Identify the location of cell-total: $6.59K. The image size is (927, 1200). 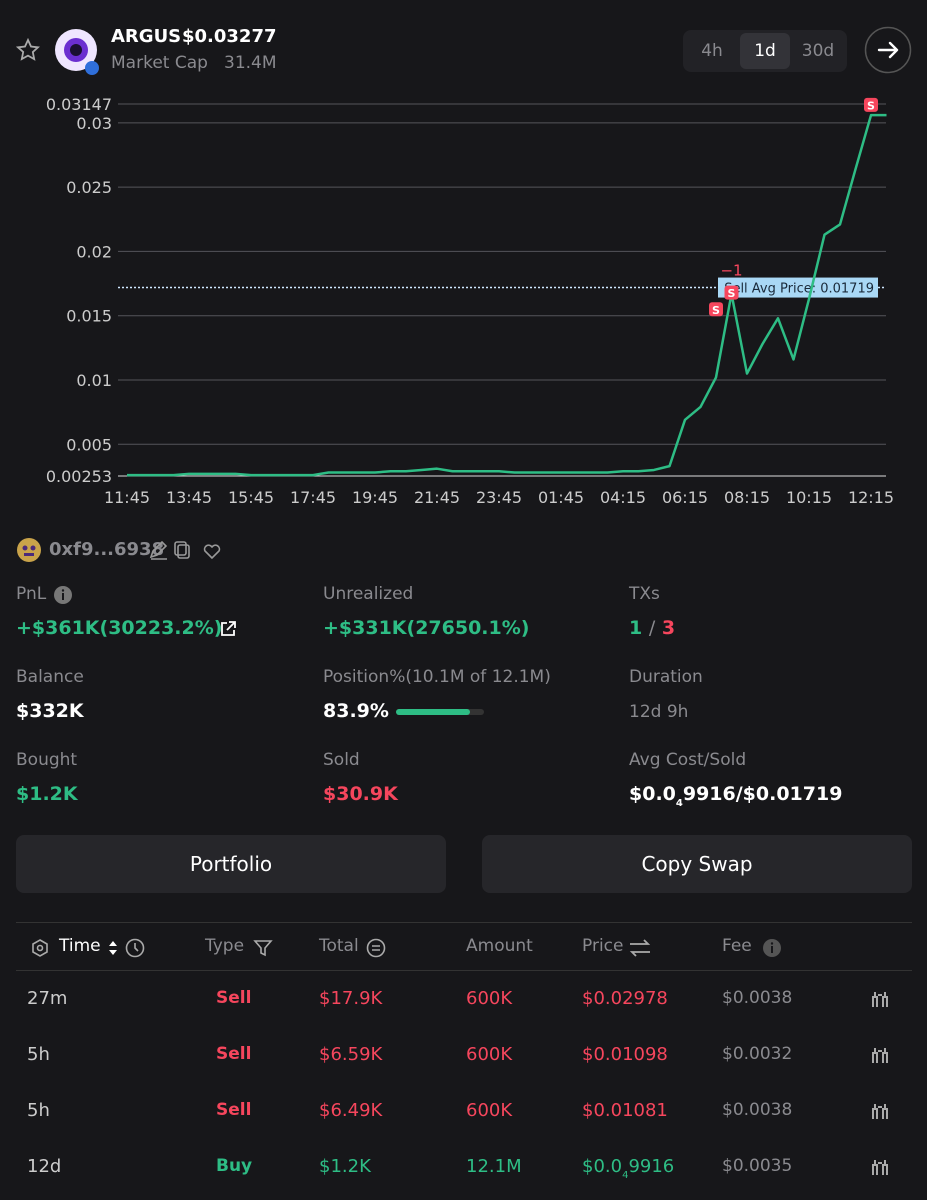
(351, 1054).